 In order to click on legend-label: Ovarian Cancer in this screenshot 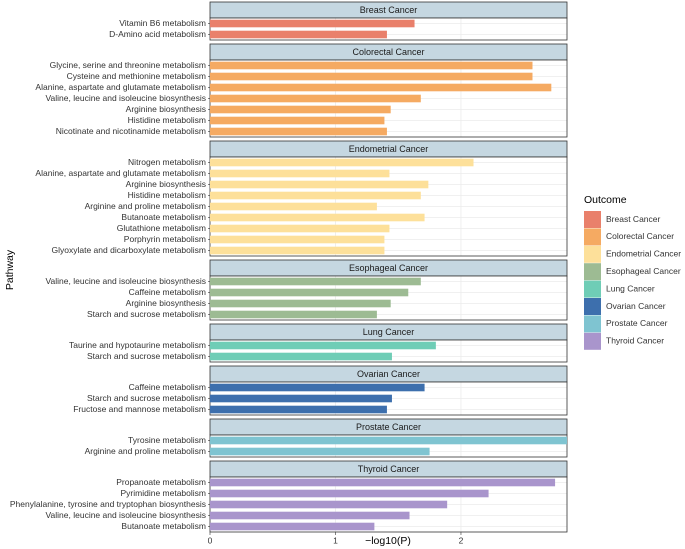, I will do `click(636, 306)`.